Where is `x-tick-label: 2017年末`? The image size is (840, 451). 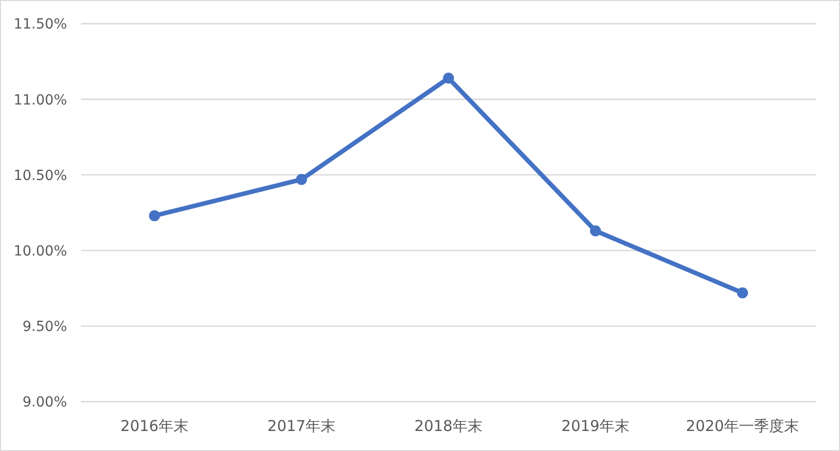
x-tick-label: 2017年末 is located at coordinates (301, 426).